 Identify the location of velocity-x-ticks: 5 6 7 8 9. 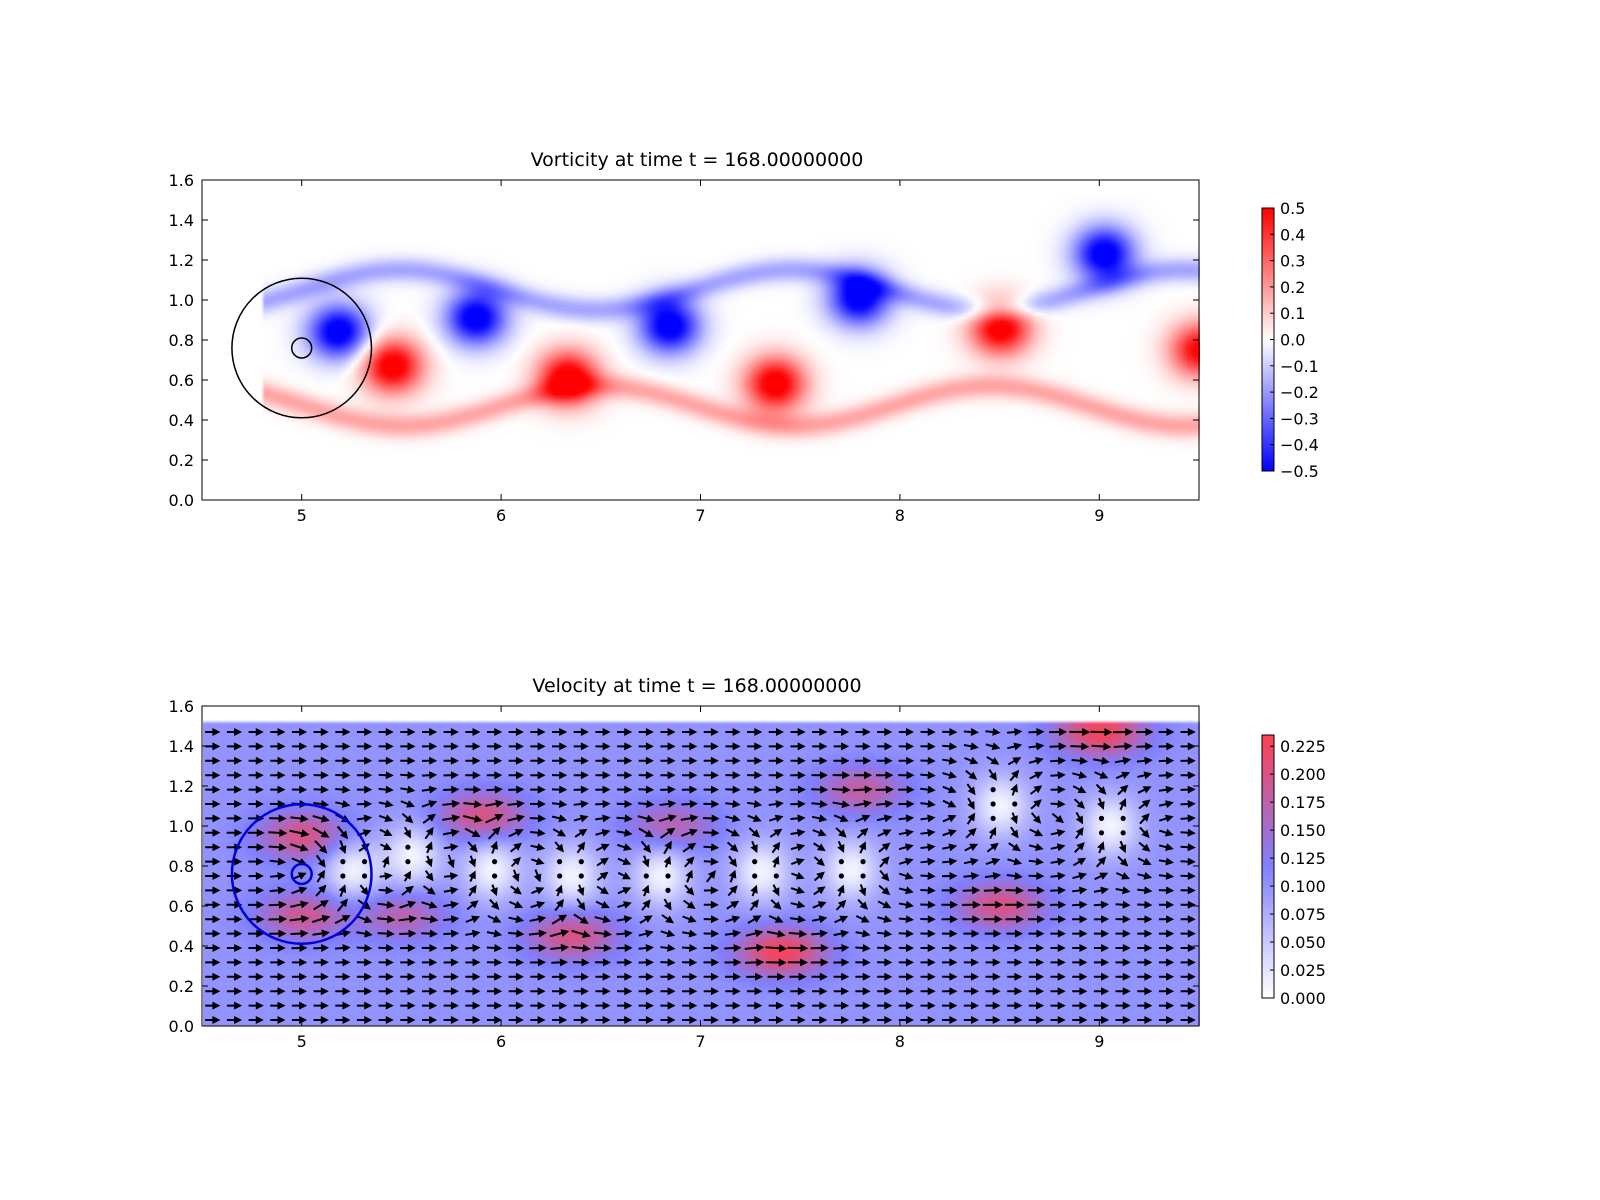
(700, 878).